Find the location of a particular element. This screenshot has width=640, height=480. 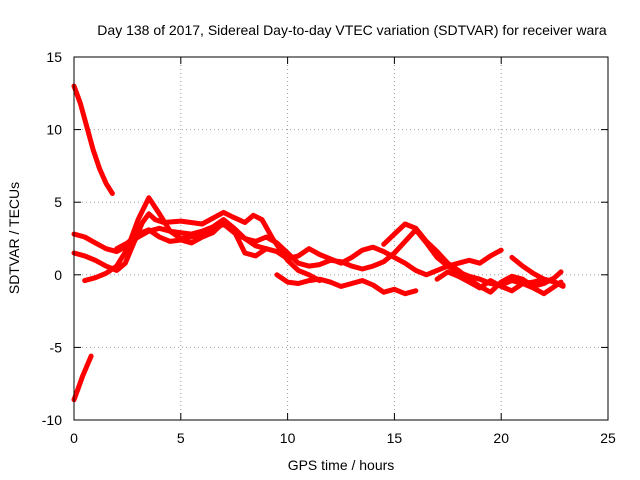

y-tick-label: 5 is located at coordinates (58, 202).